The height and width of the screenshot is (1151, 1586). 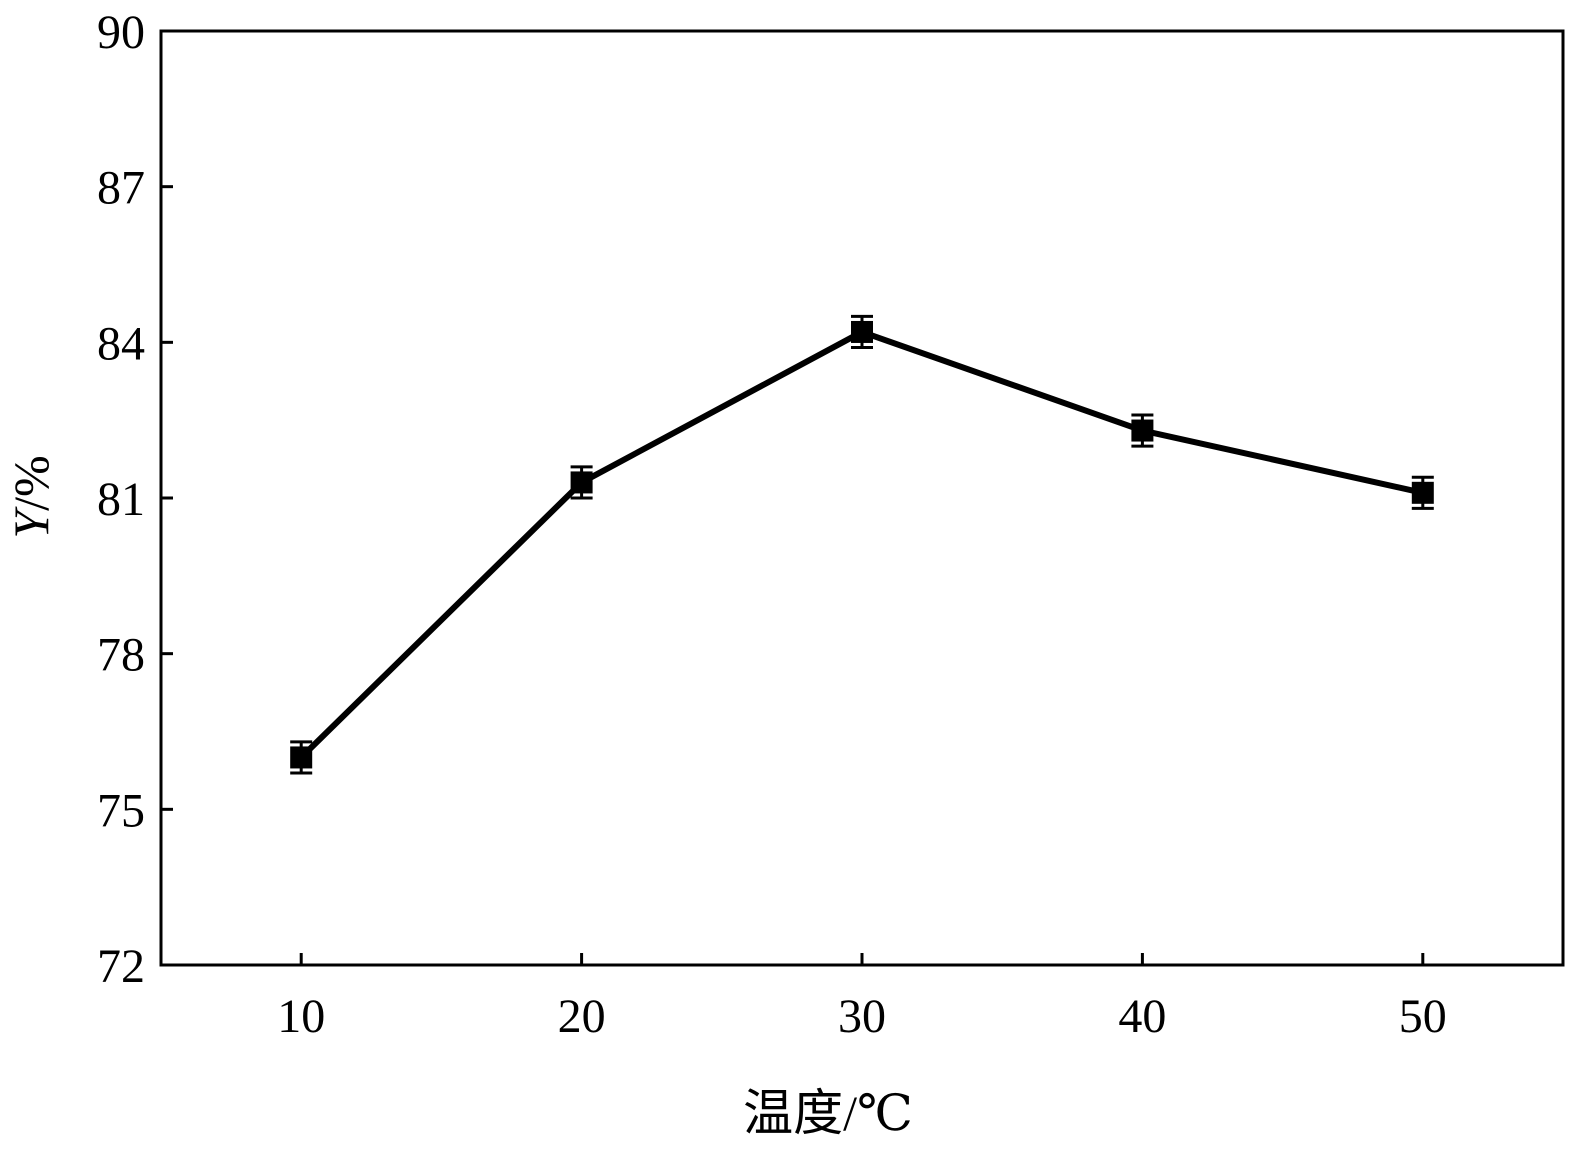 What do you see at coordinates (1423, 1016) in the screenshot?
I see `x-tick-label: 50` at bounding box center [1423, 1016].